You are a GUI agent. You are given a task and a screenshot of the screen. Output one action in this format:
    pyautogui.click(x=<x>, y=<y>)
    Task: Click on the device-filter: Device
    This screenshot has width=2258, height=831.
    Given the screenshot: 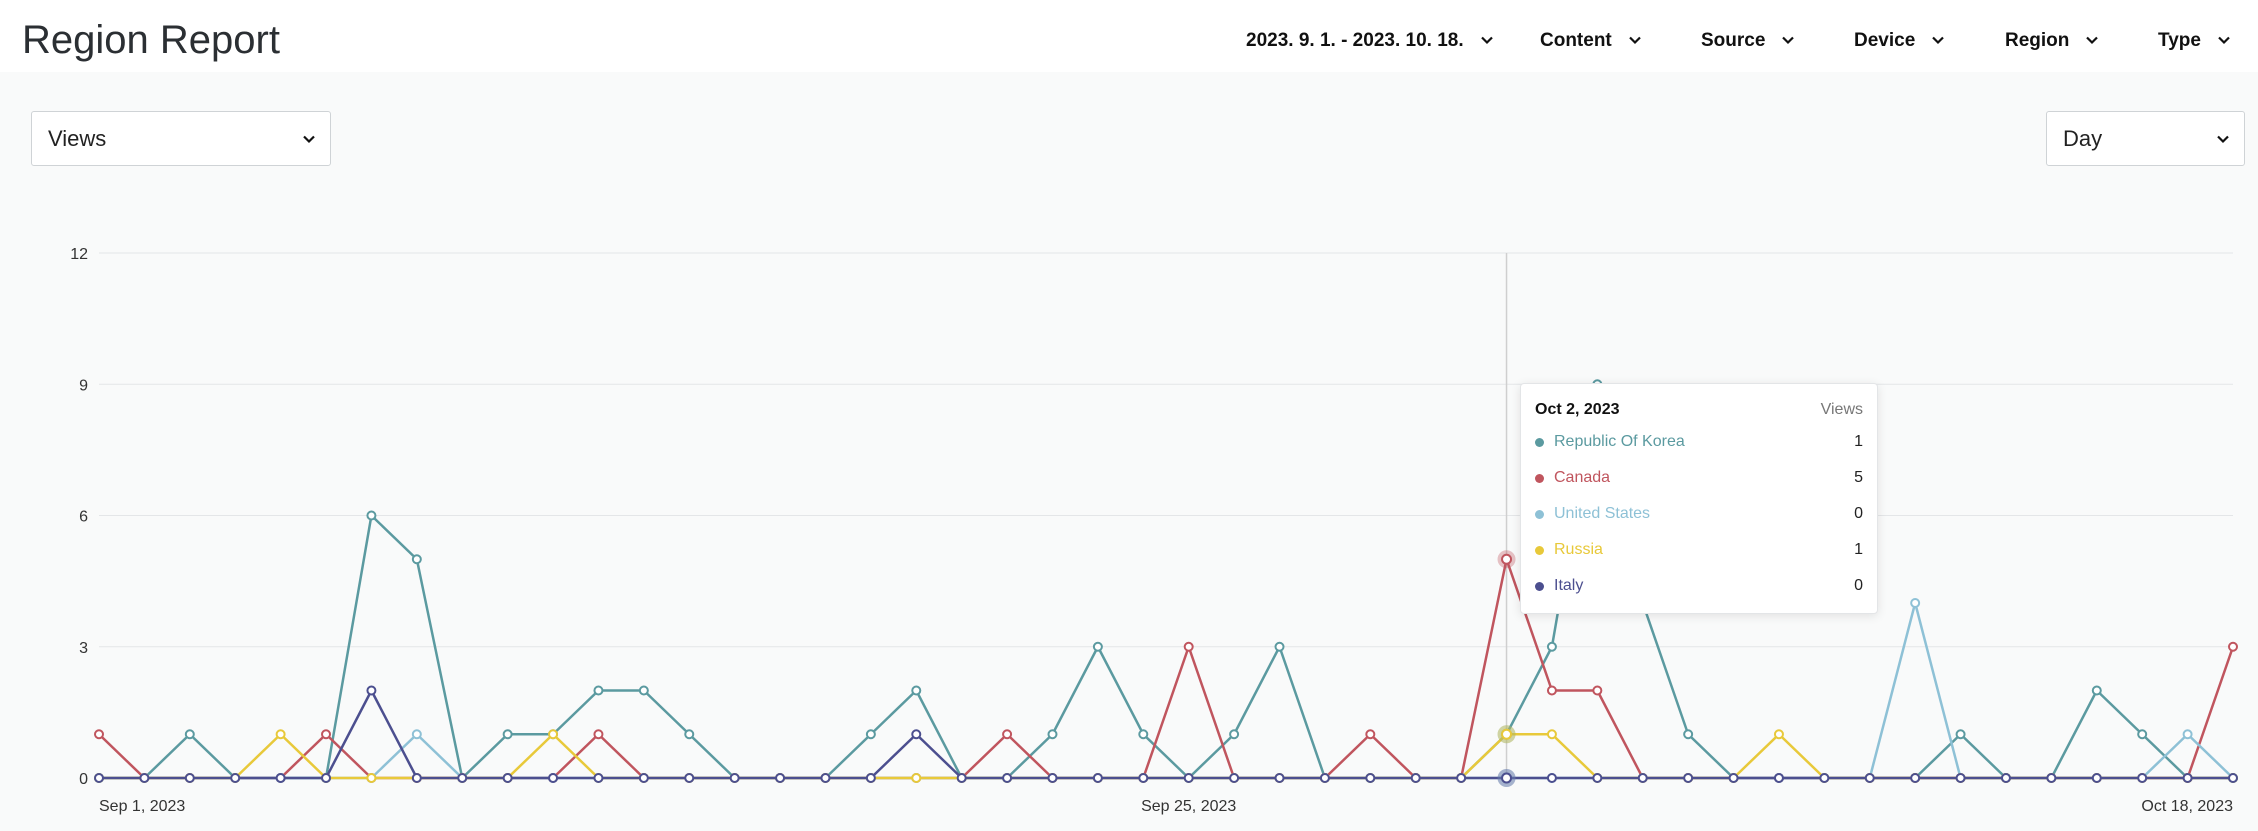 What is the action you would take?
    pyautogui.click(x=1899, y=41)
    